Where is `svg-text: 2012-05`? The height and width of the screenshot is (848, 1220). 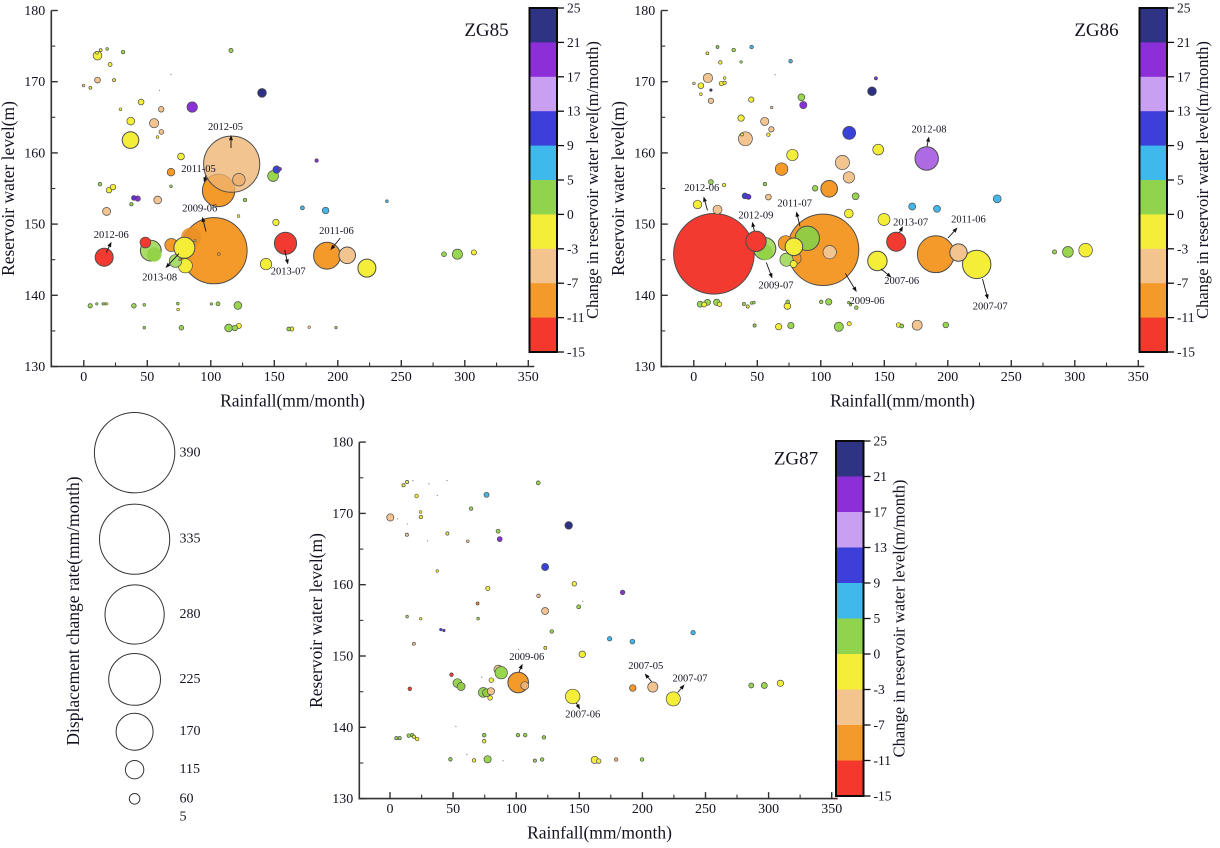 svg-text: 2012-05 is located at coordinates (225, 127).